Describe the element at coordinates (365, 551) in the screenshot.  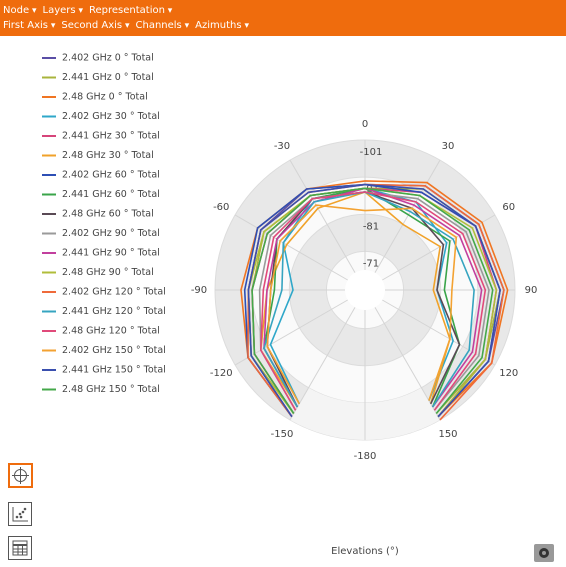
I see `x-axis-label: Elevations (°)` at that location.